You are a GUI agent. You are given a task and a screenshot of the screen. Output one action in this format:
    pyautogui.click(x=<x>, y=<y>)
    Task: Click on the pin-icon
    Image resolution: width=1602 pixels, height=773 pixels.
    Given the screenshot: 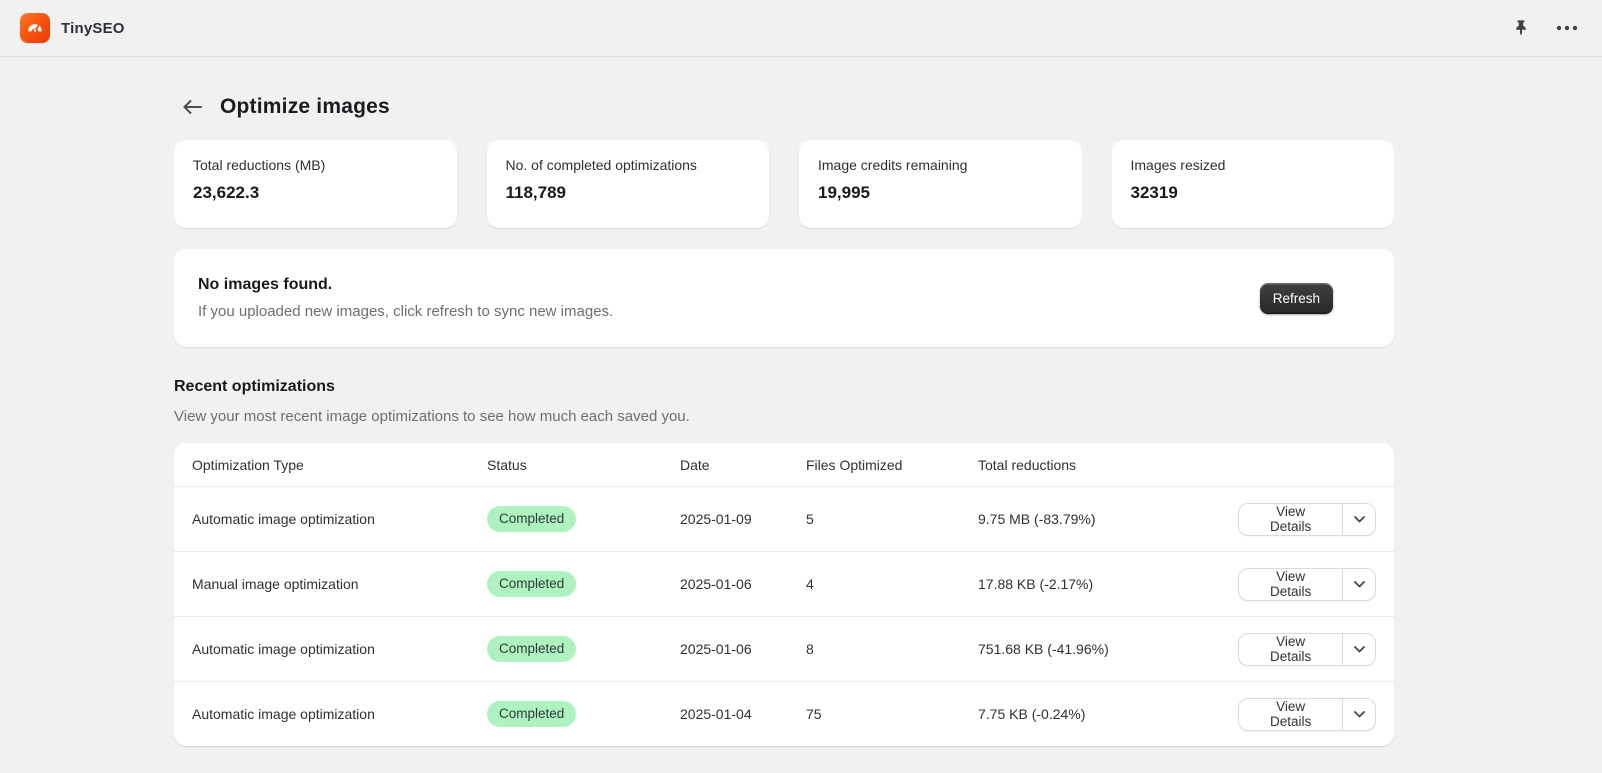 What is the action you would take?
    pyautogui.click(x=1521, y=28)
    